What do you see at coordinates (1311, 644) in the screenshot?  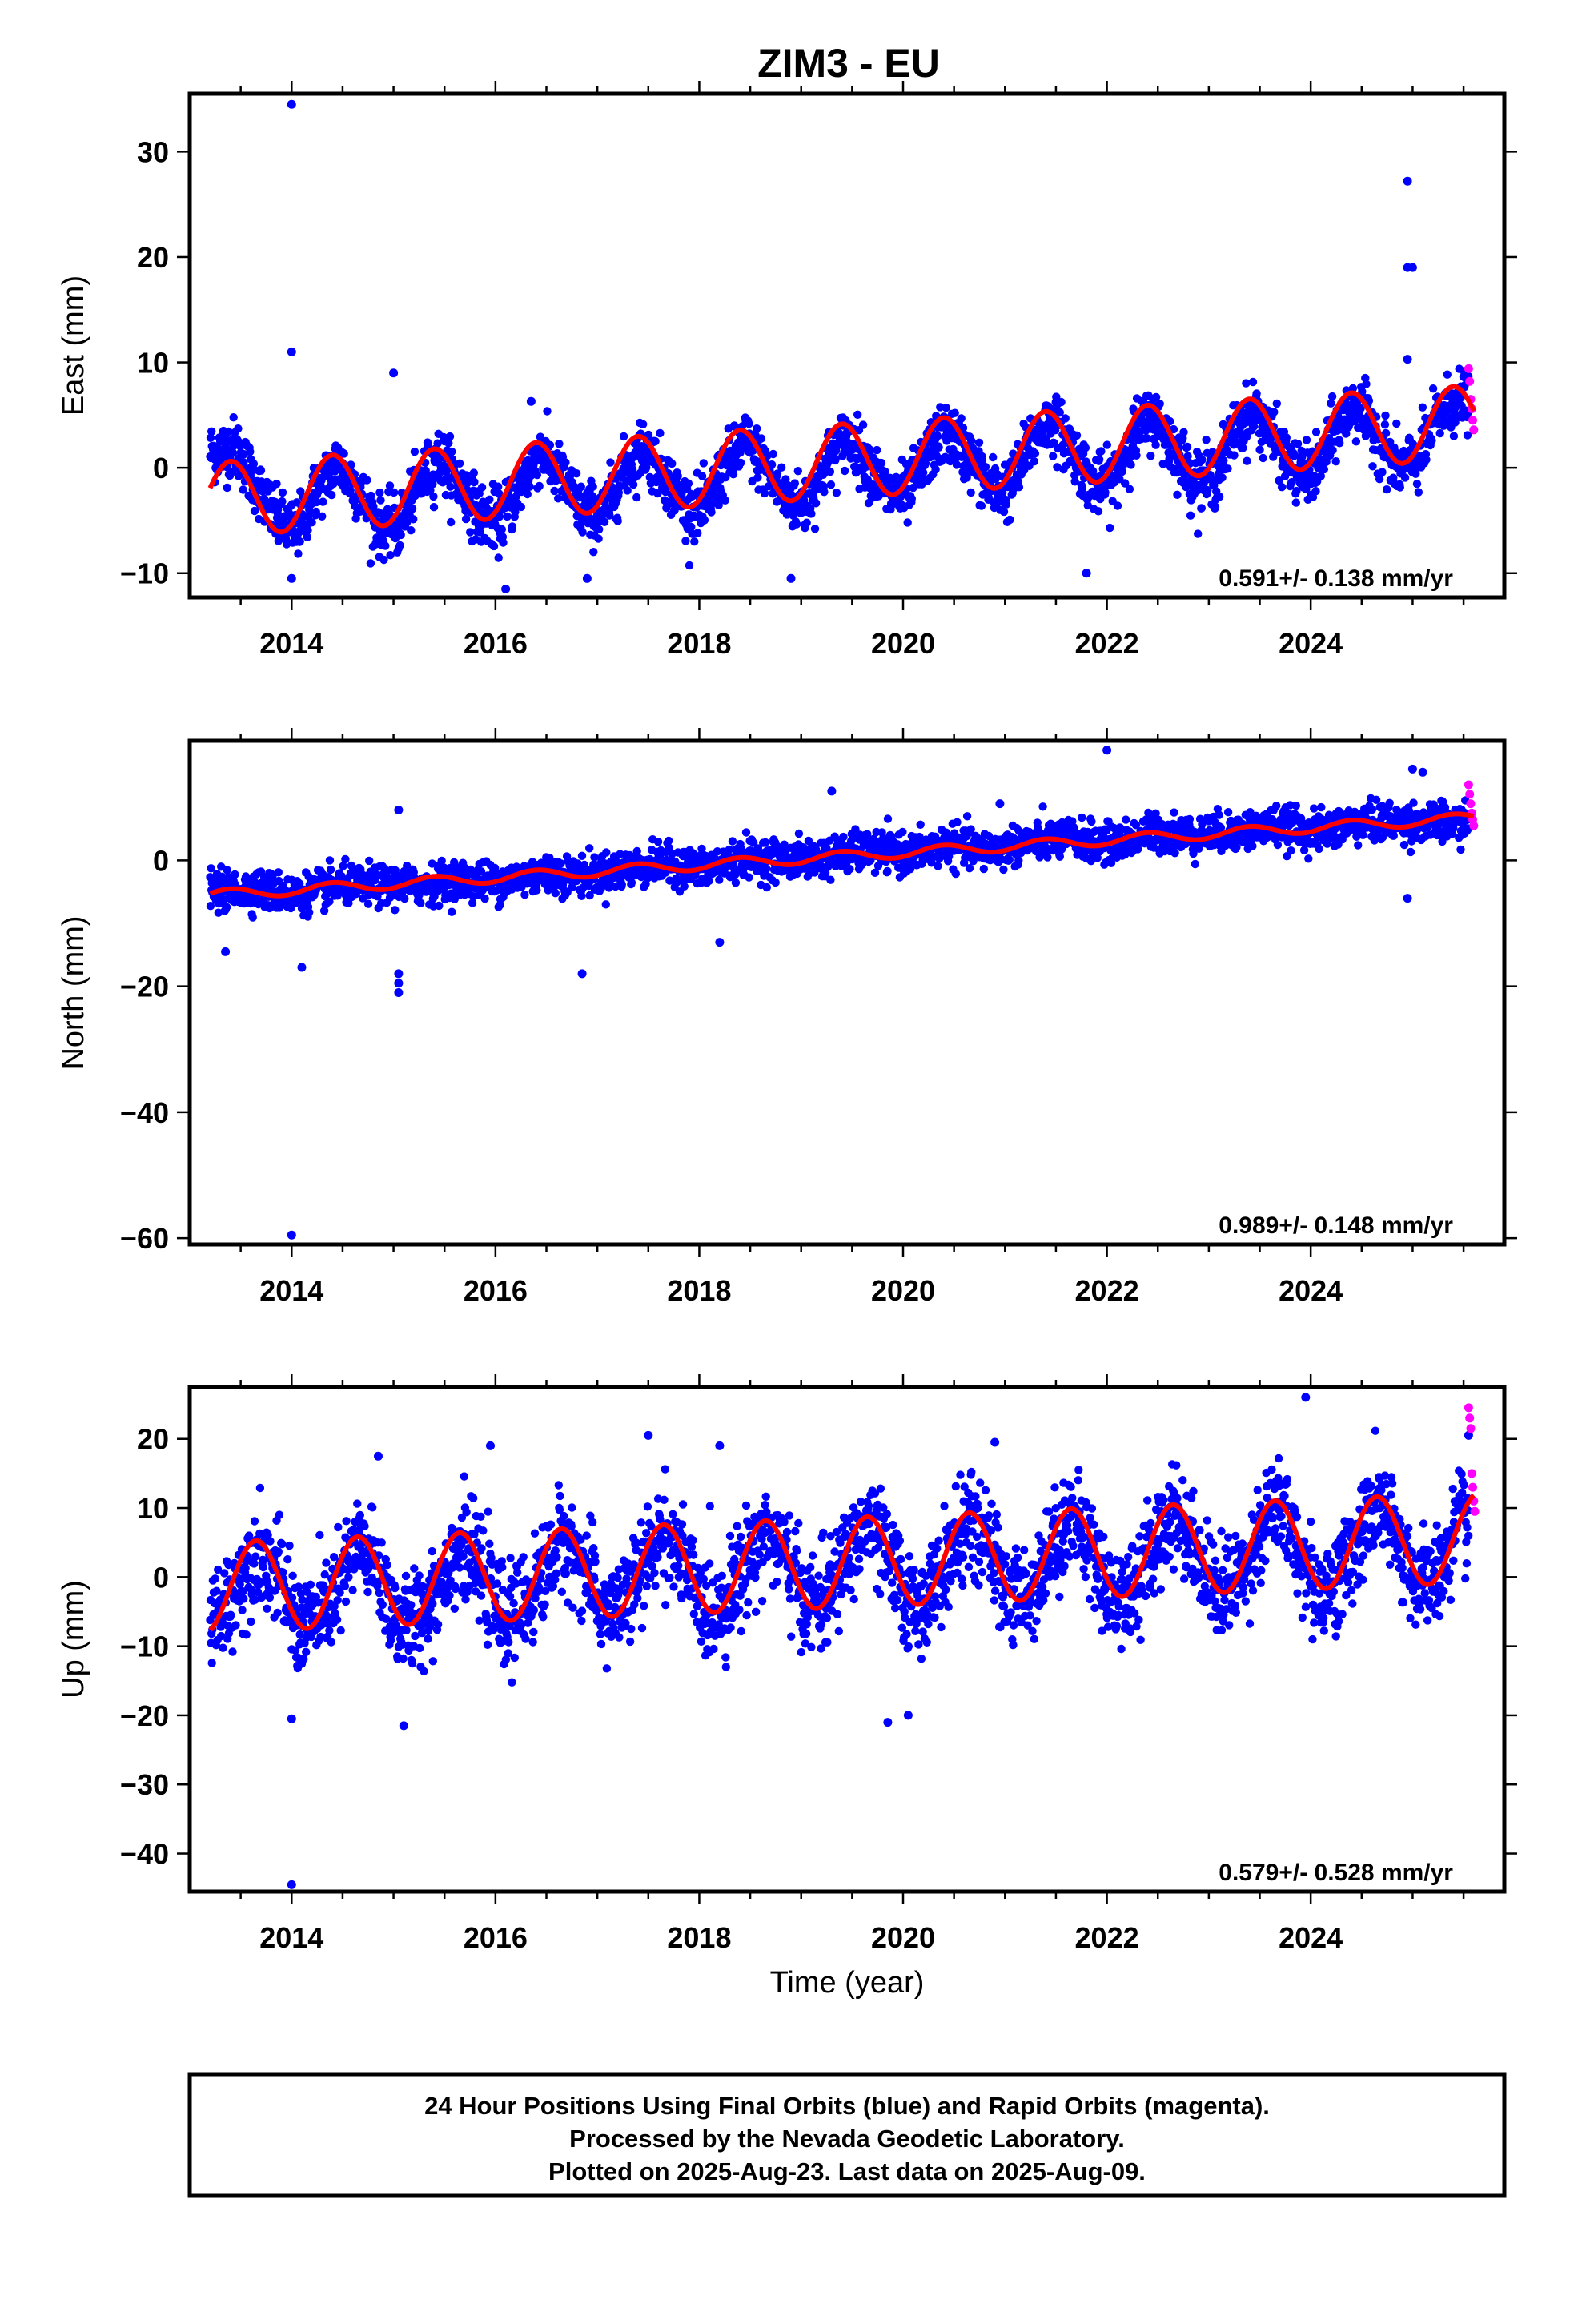 I see `x-tick-label: 2024` at bounding box center [1311, 644].